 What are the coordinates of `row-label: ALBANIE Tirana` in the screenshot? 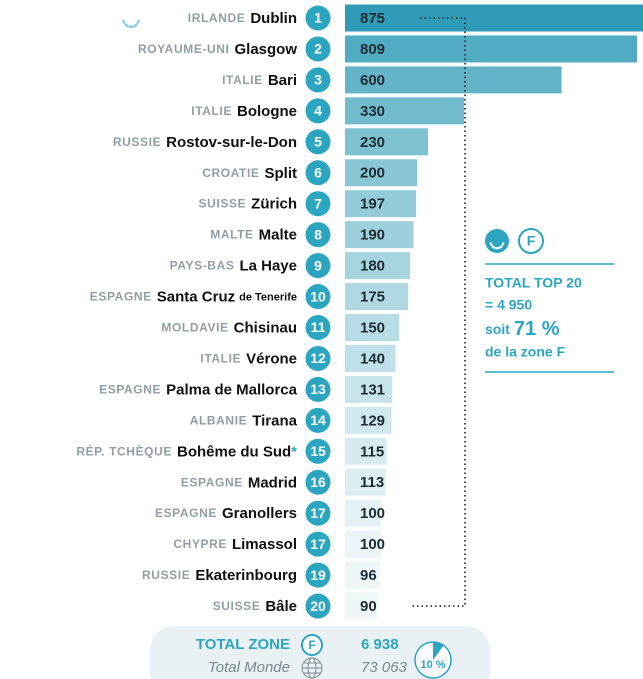 It's located at (244, 420).